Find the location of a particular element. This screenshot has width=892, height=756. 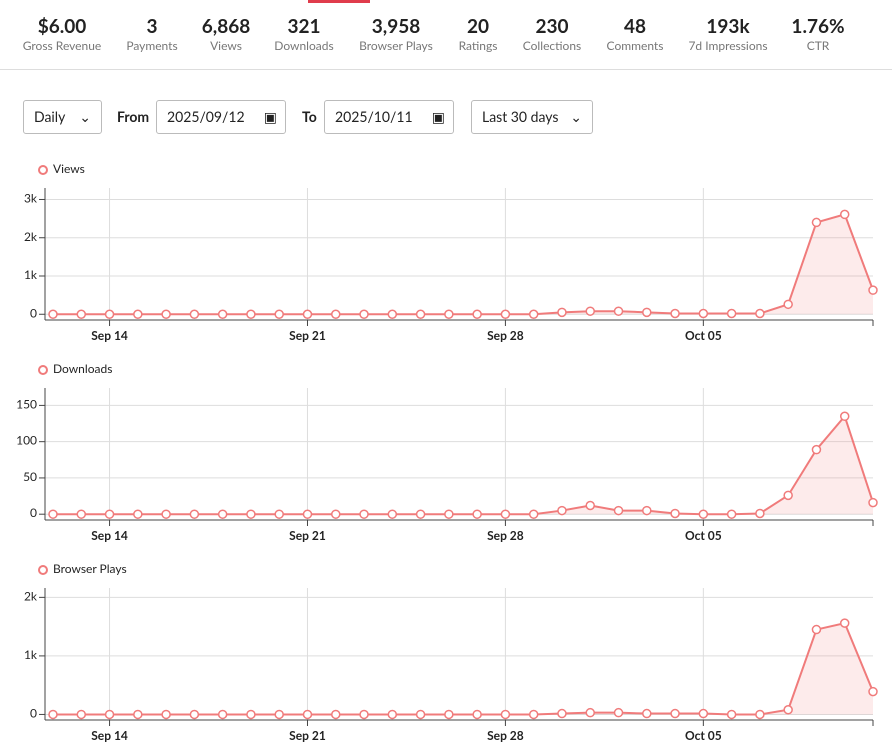

interval-select: Daily ⌄ is located at coordinates (62, 117).